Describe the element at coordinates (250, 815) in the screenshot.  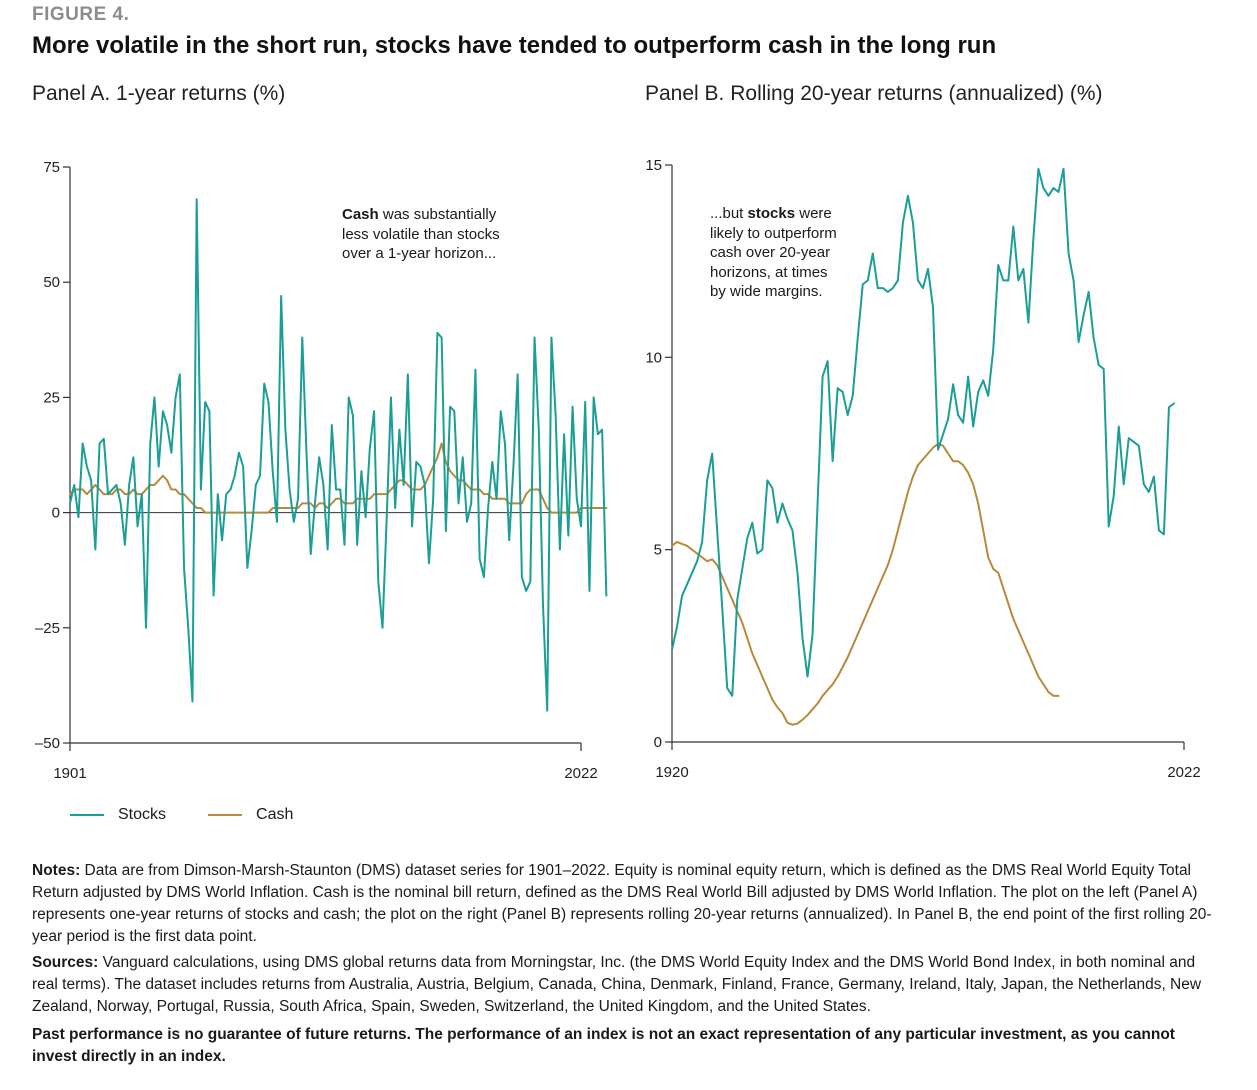
I see `legend-item-cash: Cash` at that location.